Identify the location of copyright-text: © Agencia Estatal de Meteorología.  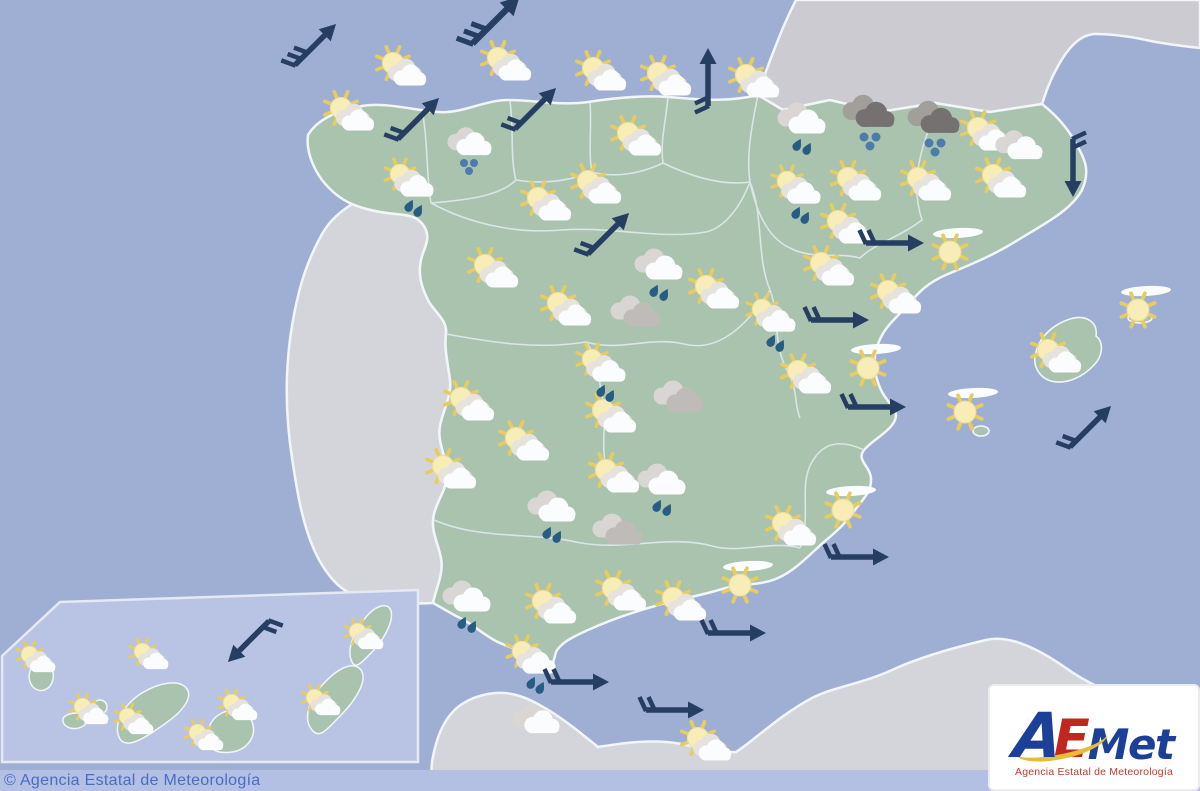
(132, 780).